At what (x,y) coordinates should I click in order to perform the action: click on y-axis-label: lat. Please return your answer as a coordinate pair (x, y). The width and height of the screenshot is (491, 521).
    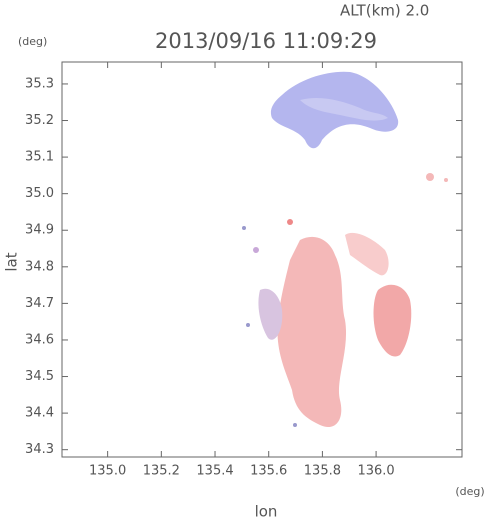
    Looking at the image, I should click on (12, 261).